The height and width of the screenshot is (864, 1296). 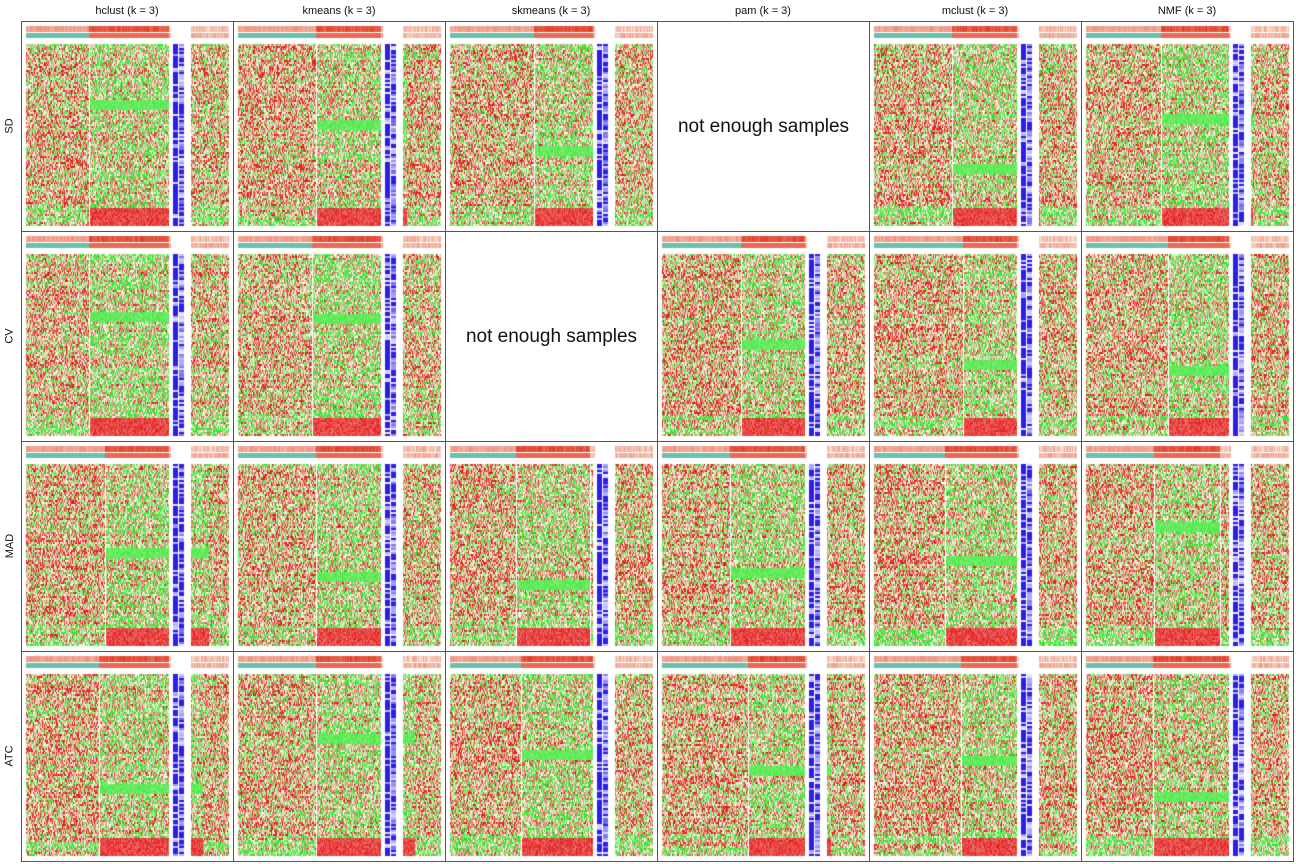 I want to click on cell-atc-nmf, so click(x=1187, y=756).